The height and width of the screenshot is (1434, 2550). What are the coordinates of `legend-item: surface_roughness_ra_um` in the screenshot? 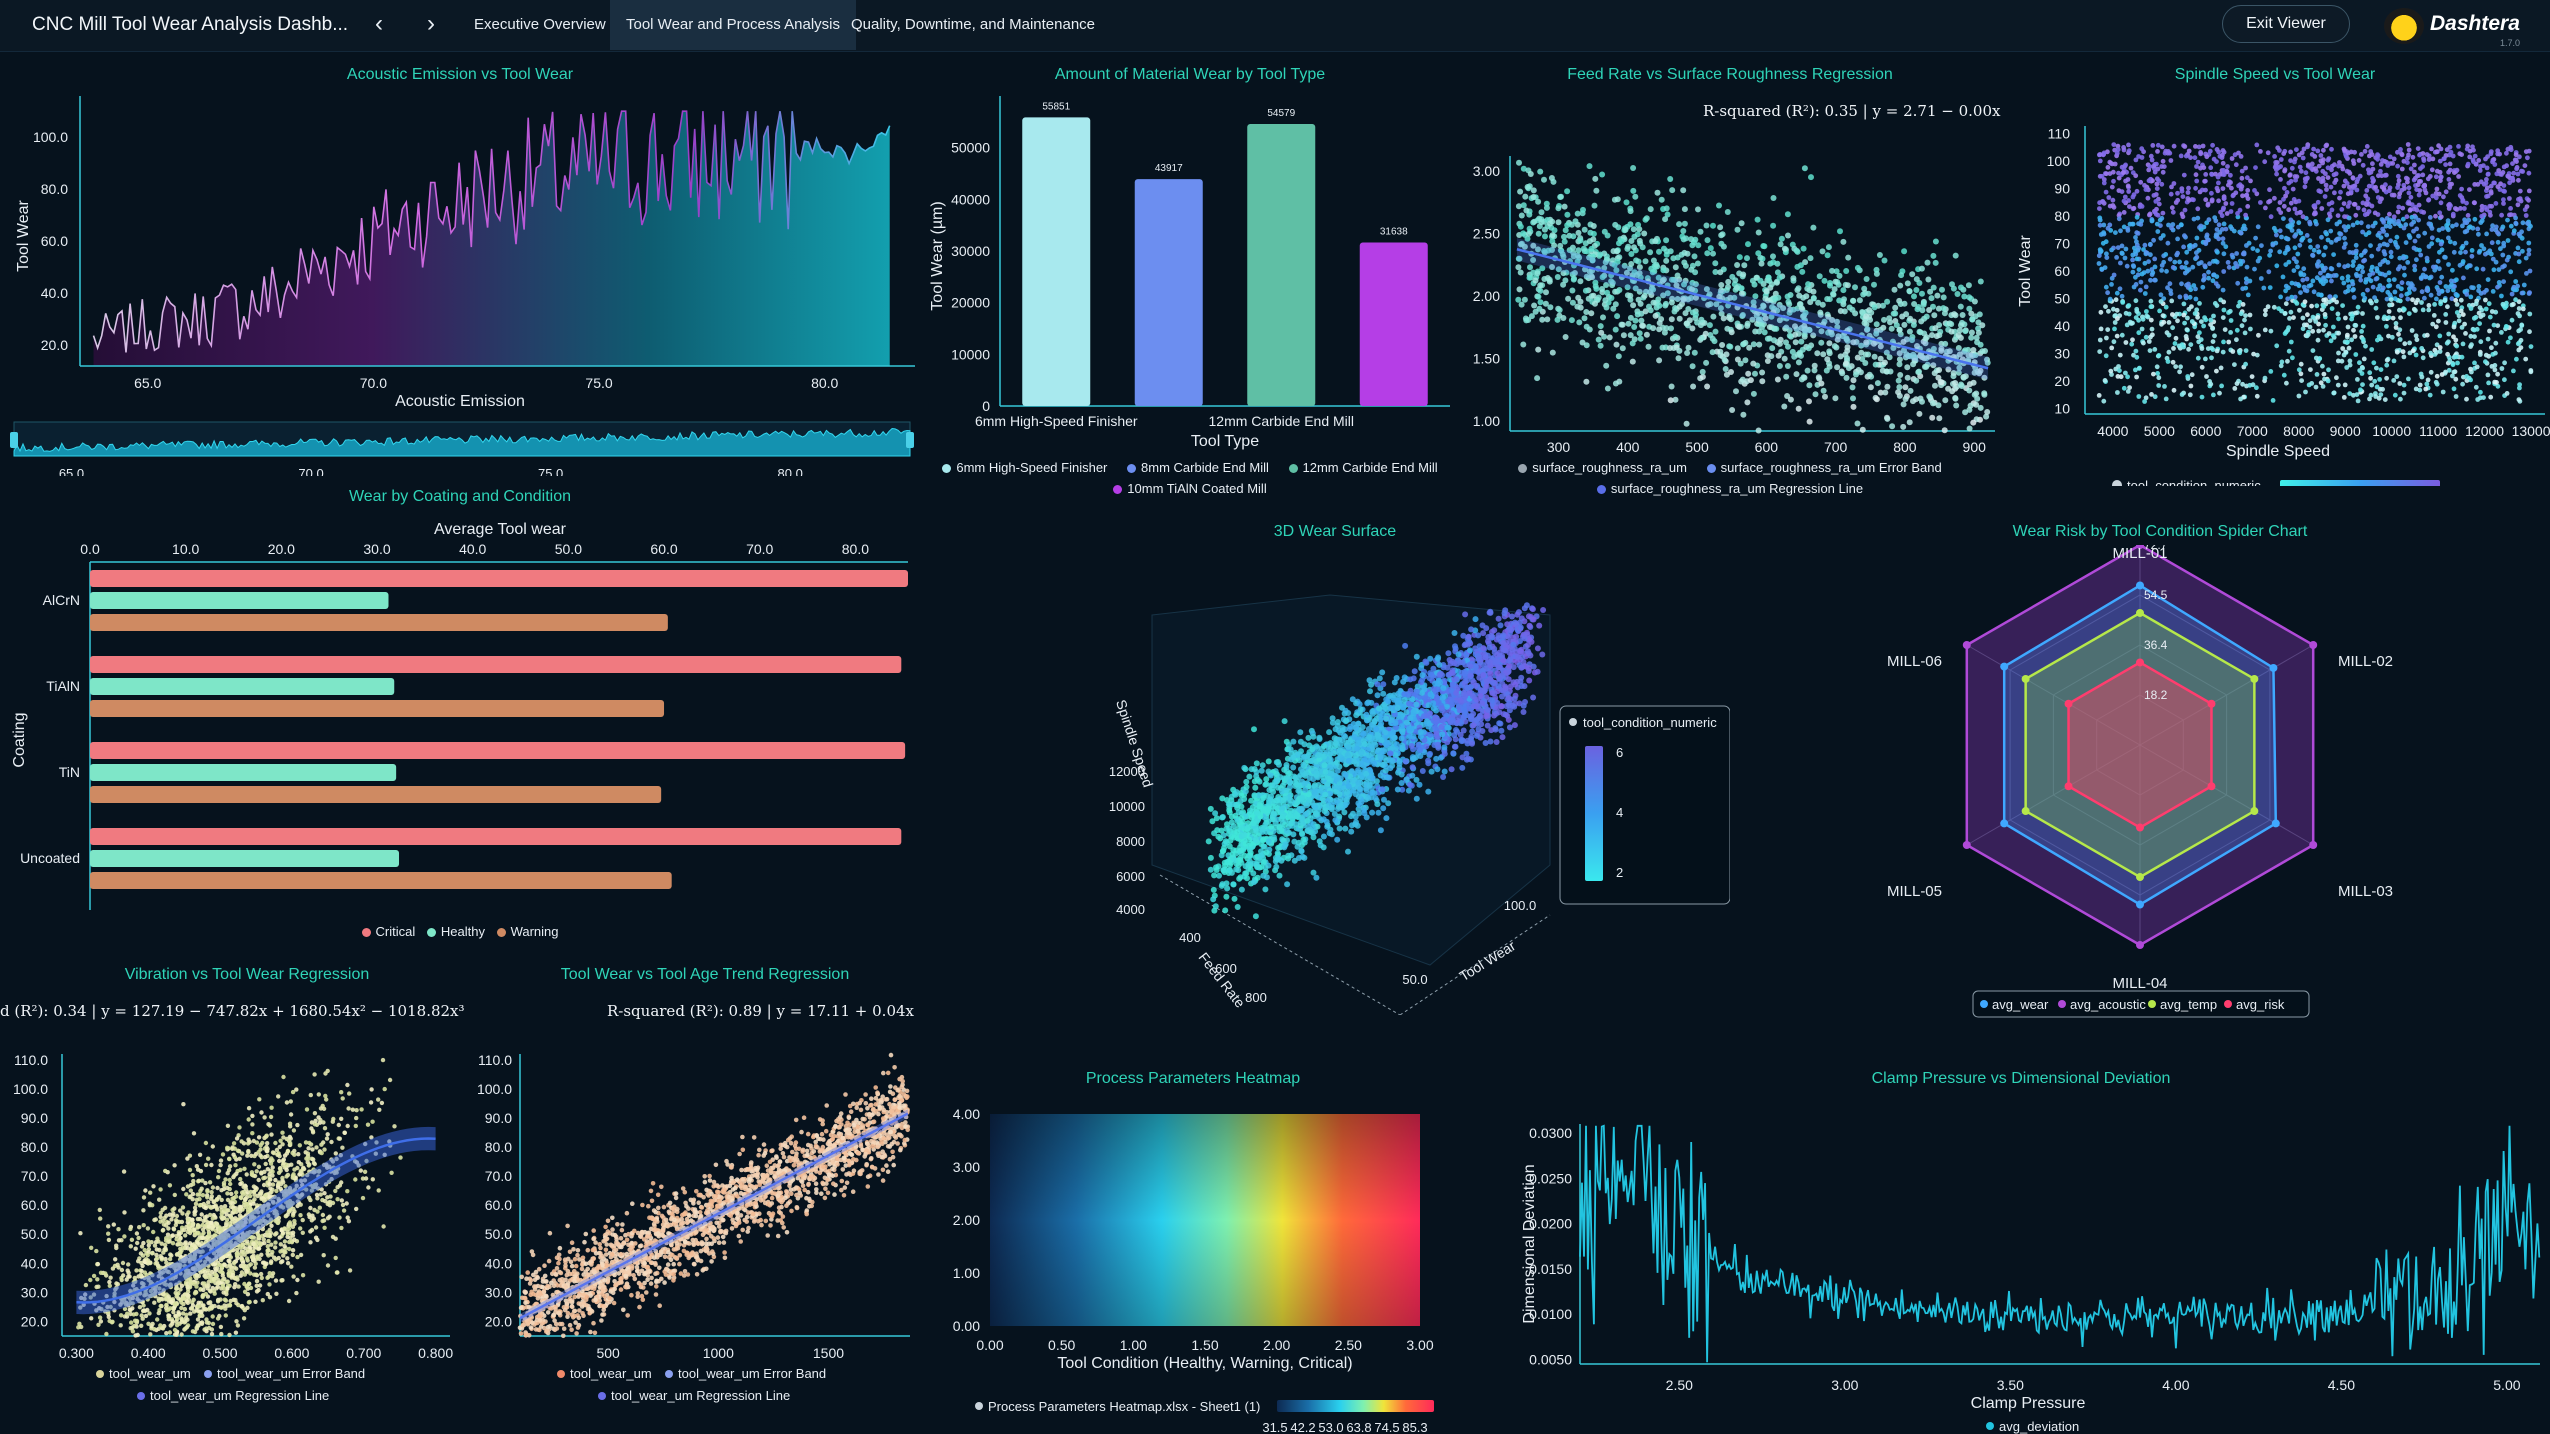 It's located at (1602, 467).